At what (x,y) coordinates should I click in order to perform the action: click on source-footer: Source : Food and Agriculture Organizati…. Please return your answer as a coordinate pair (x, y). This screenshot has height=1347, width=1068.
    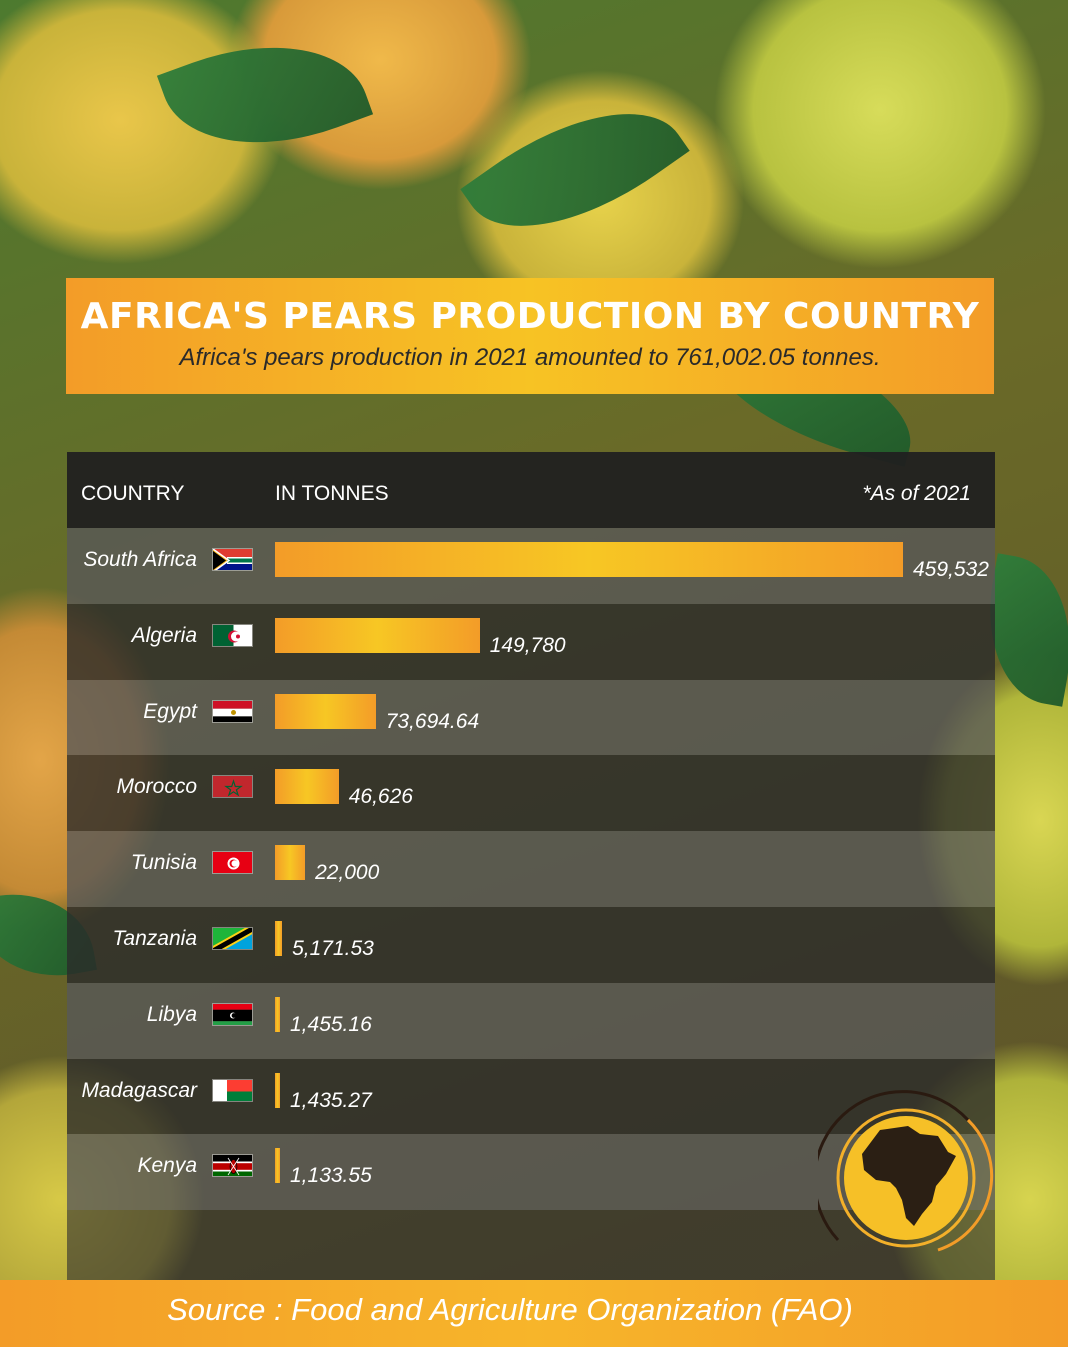
    Looking at the image, I should click on (534, 1313).